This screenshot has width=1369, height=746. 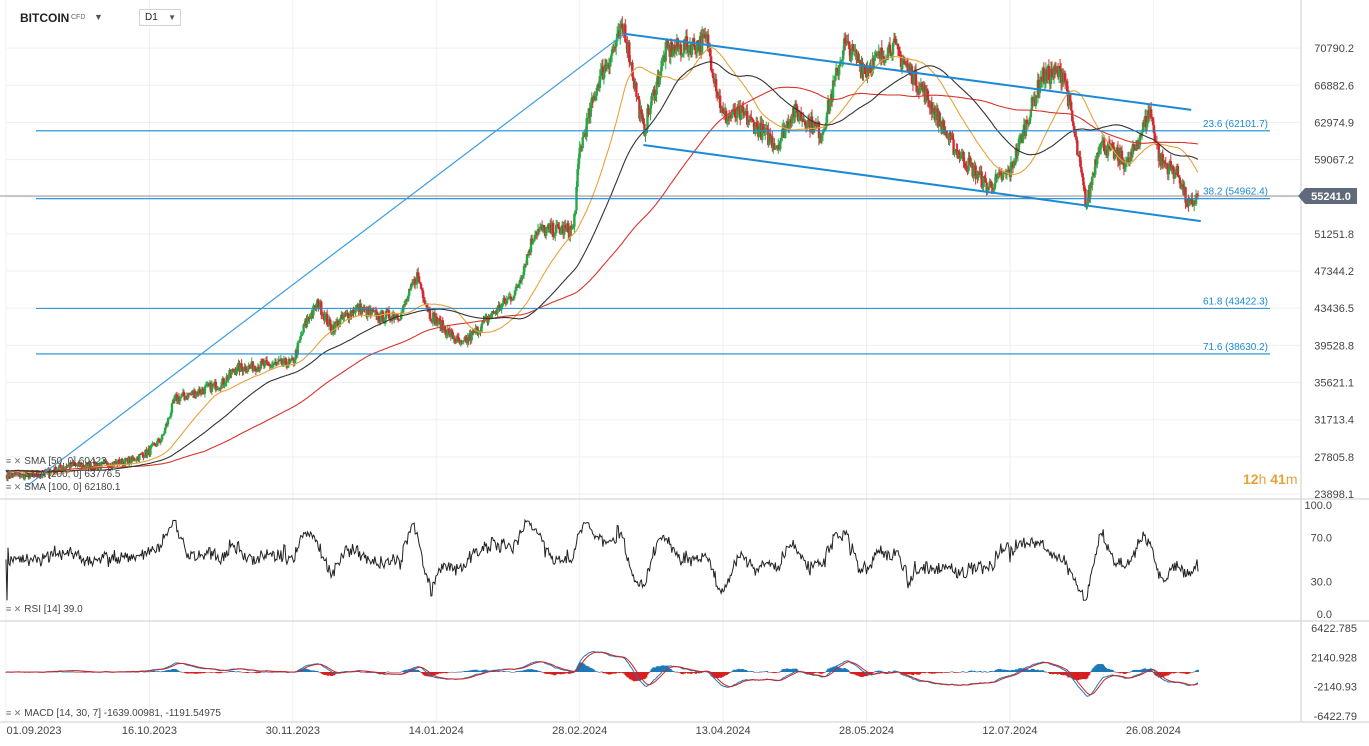 I want to click on settings-icon: ≡ ✕, so click(x=14, y=474).